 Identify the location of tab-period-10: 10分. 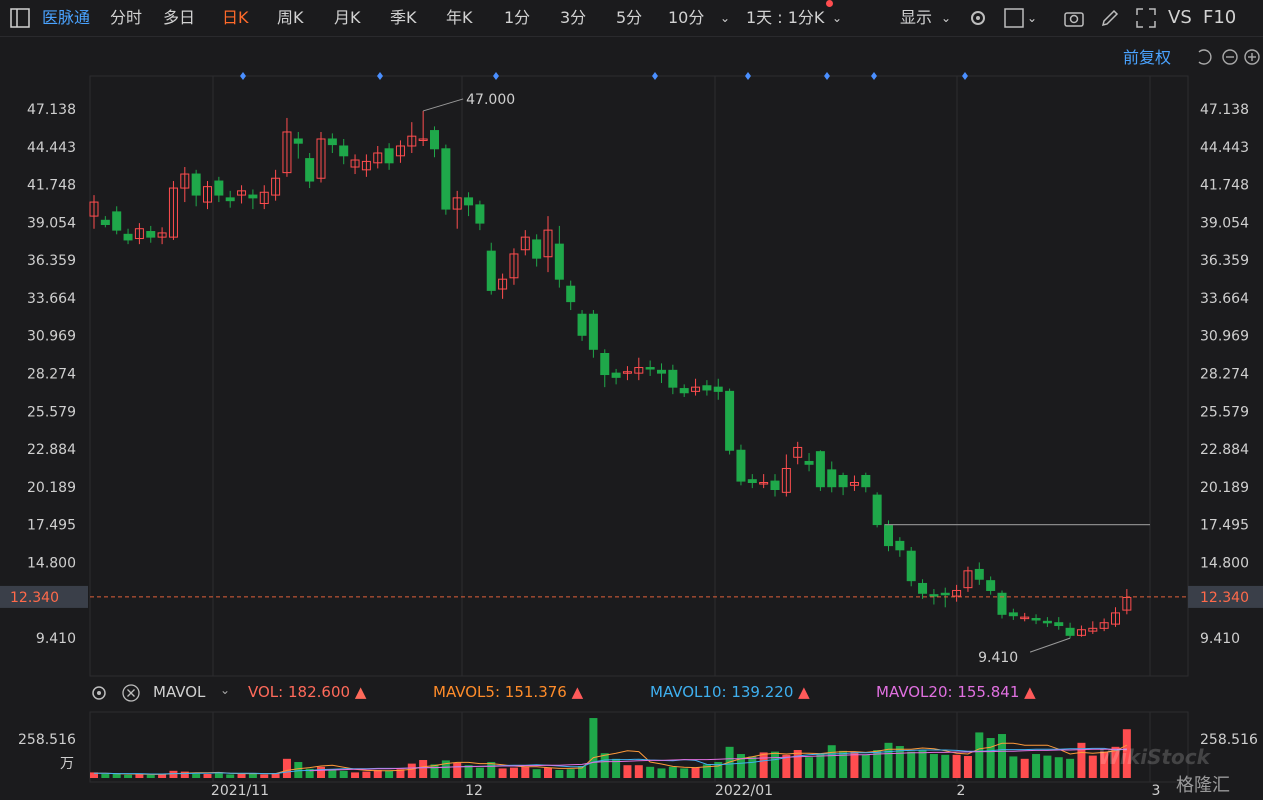
(686, 17).